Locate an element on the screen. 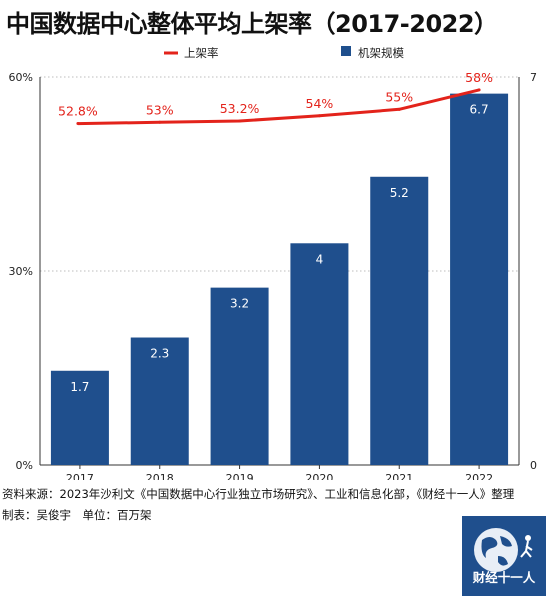 Image resolution: width=550 pixels, height=600 pixels. line-value-label: 54% is located at coordinates (320, 103).